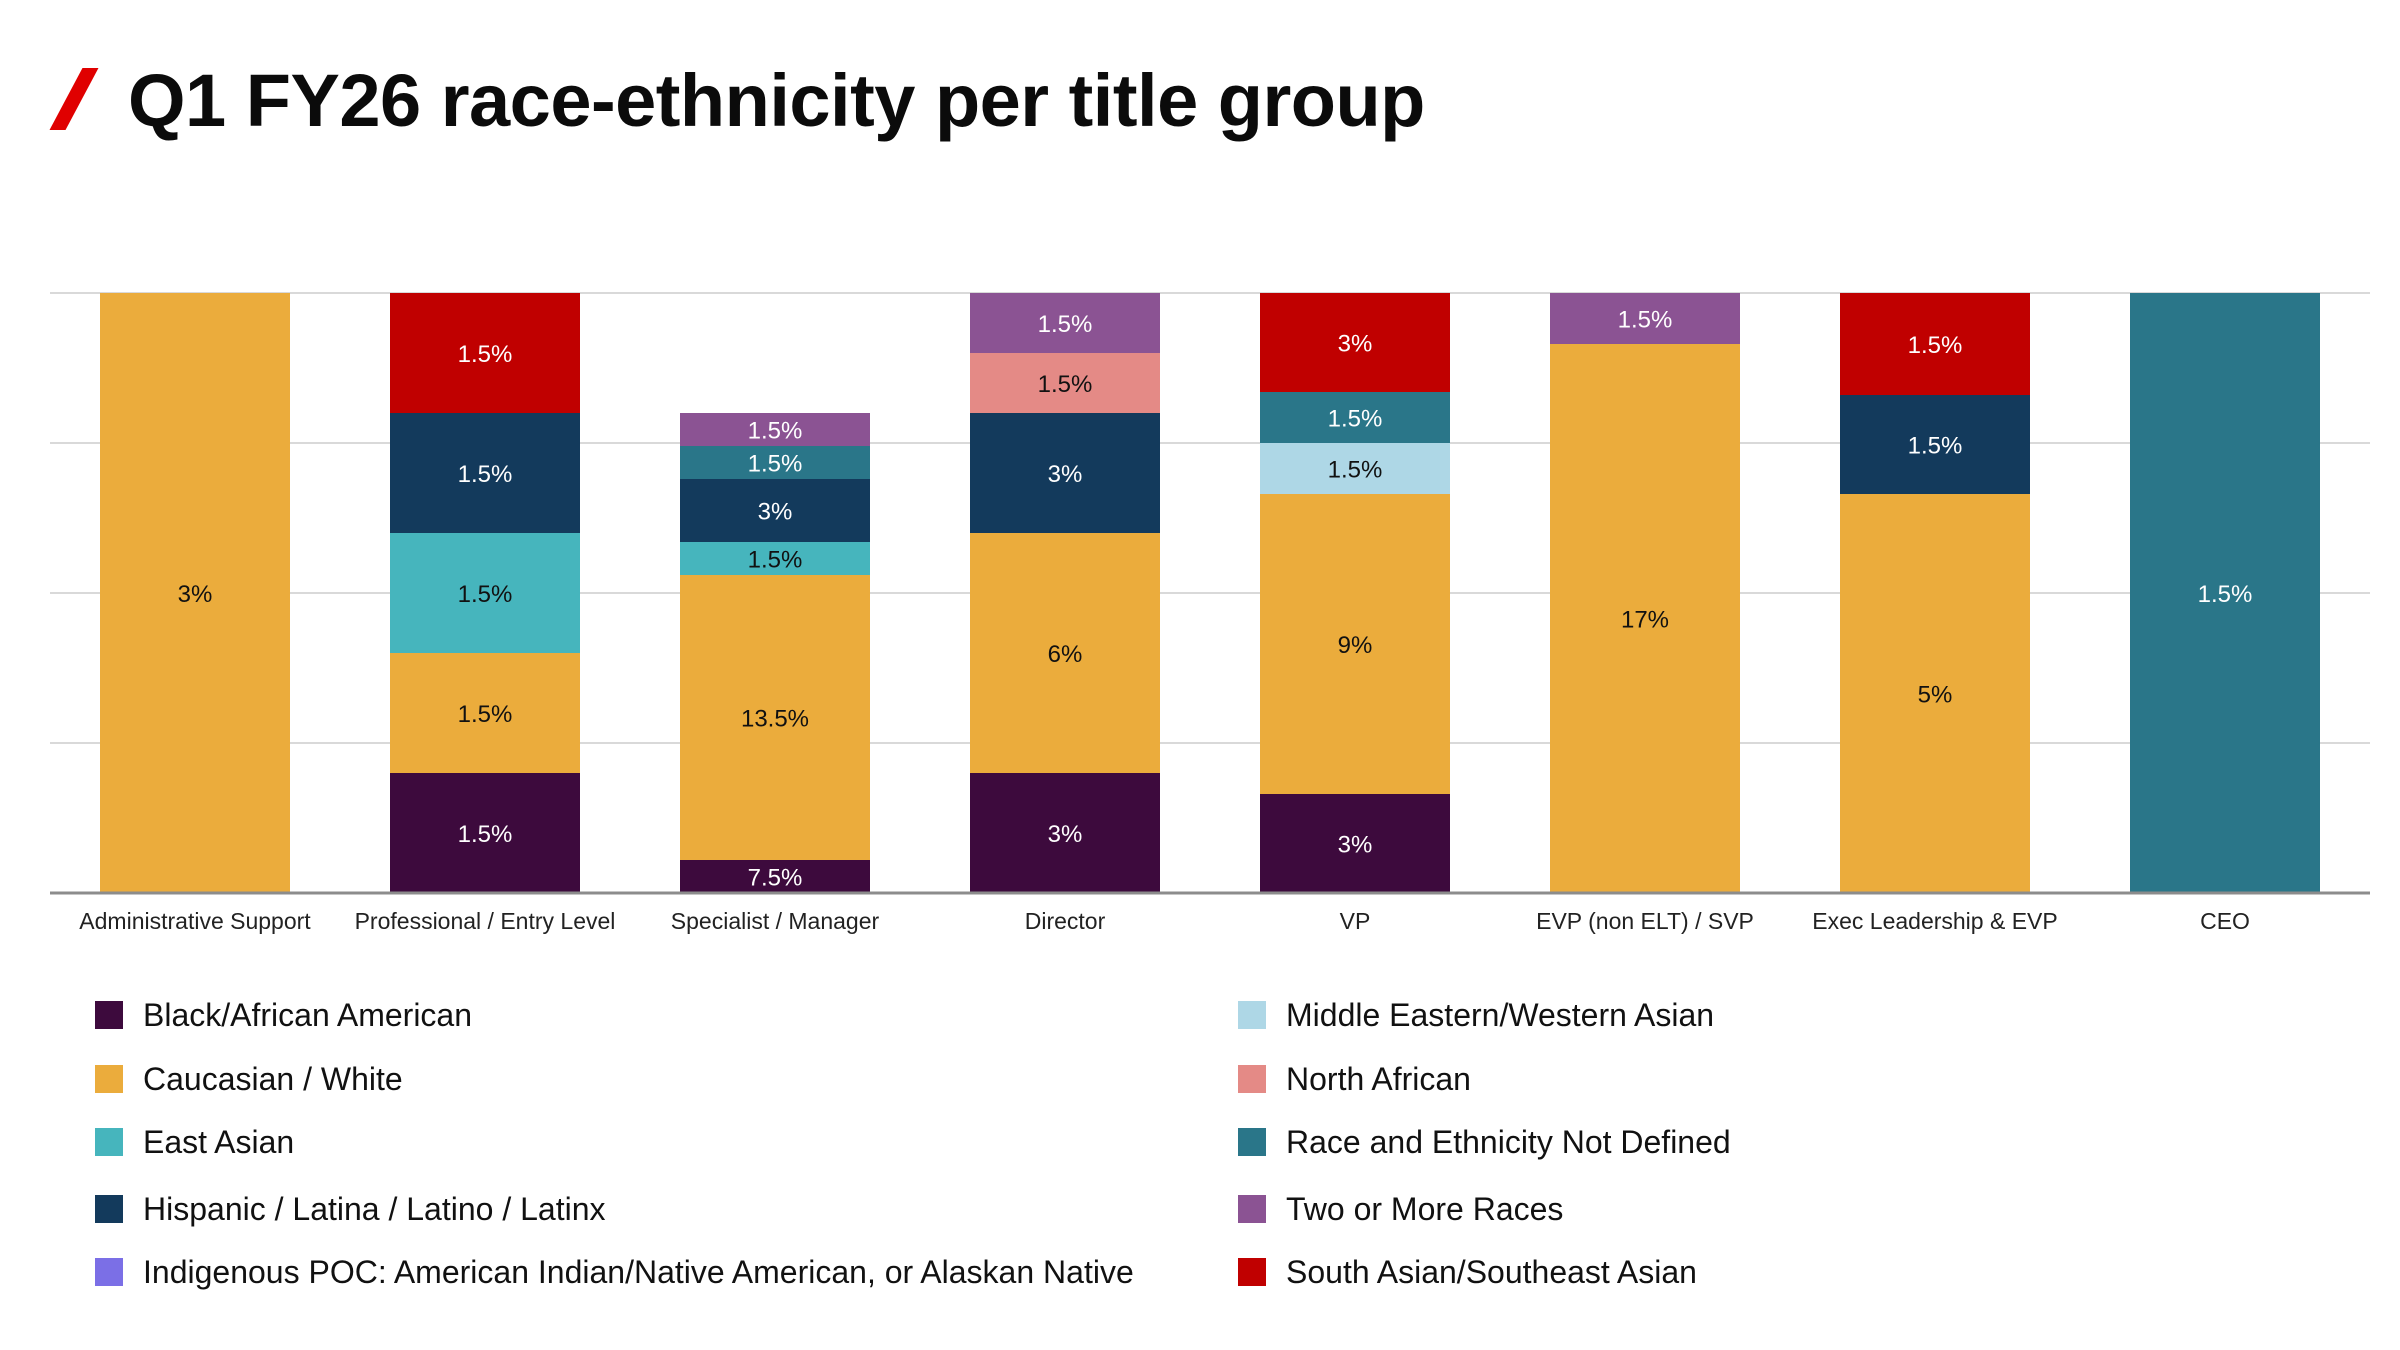  I want to click on legend-label: Race and Ethnicity Not Defined, so click(1508, 1141).